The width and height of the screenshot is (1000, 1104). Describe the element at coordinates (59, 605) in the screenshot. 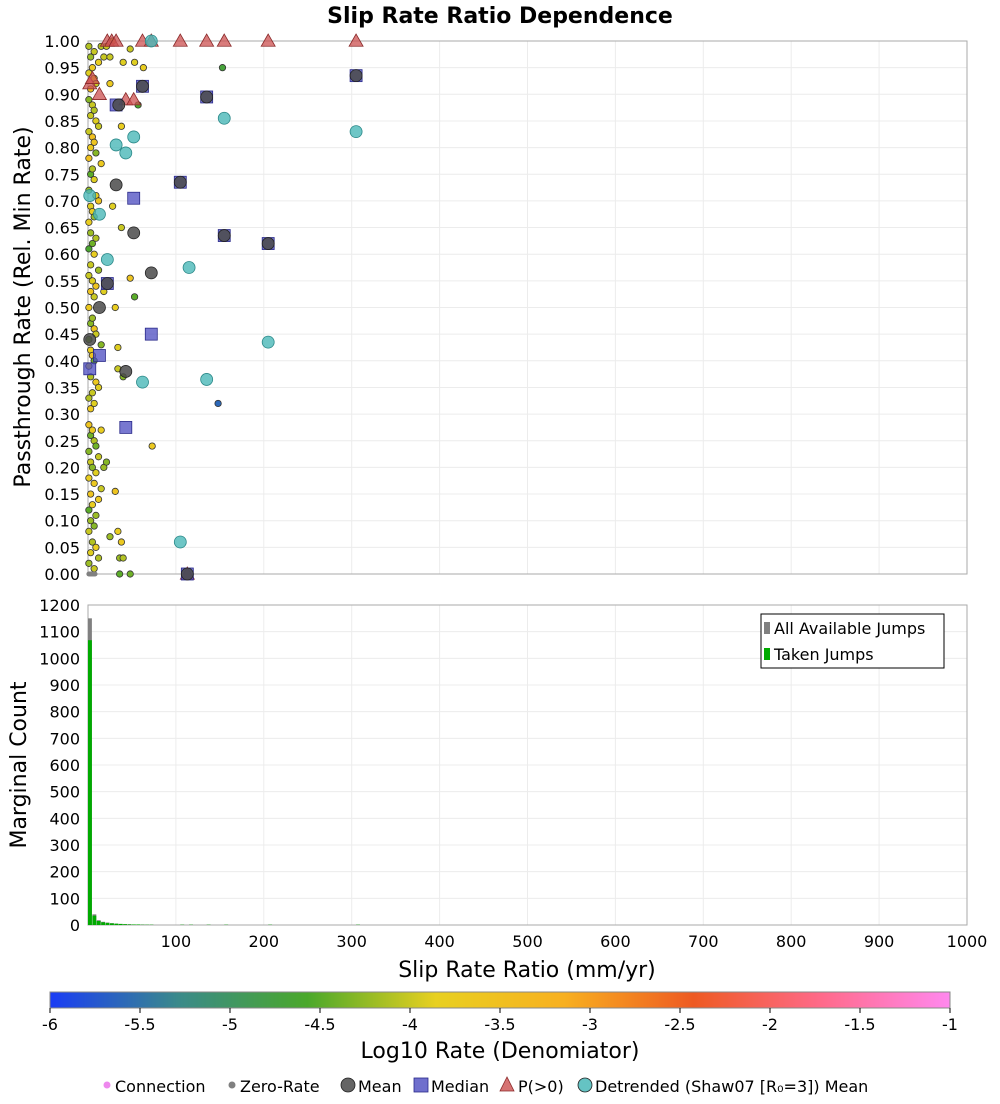

I see `bottom-y-tick-label: 1200` at that location.